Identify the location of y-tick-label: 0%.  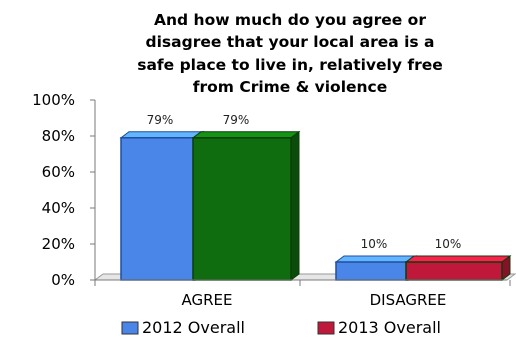
(63, 280).